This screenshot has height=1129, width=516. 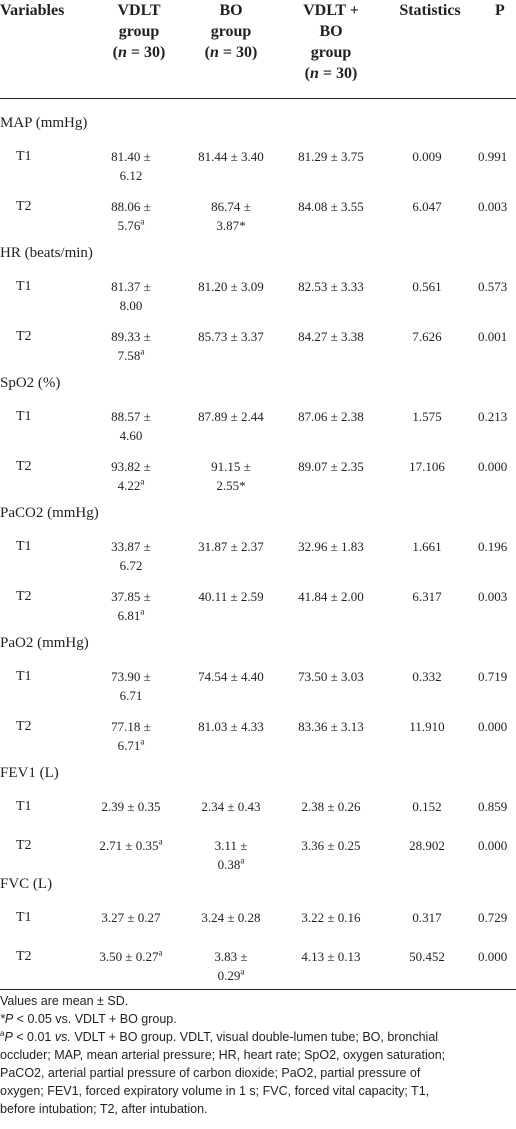 I want to click on vdlt-value: 33.87 ± 6.72, so click(x=131, y=556).